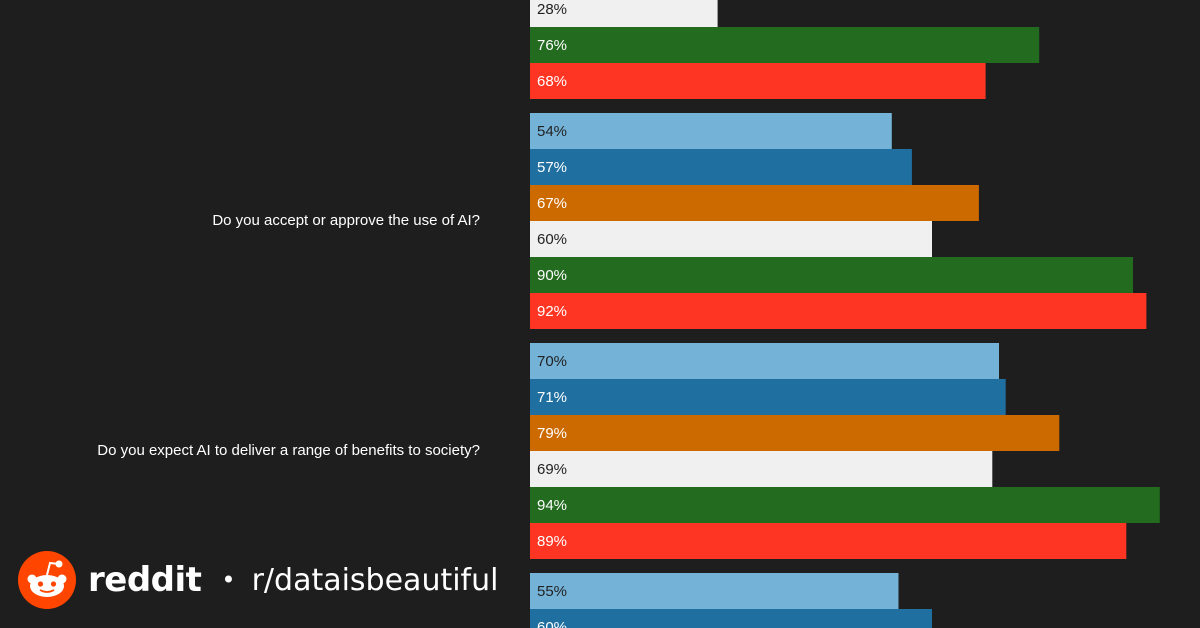  I want to click on bar-value-label: 57%, so click(552, 167).